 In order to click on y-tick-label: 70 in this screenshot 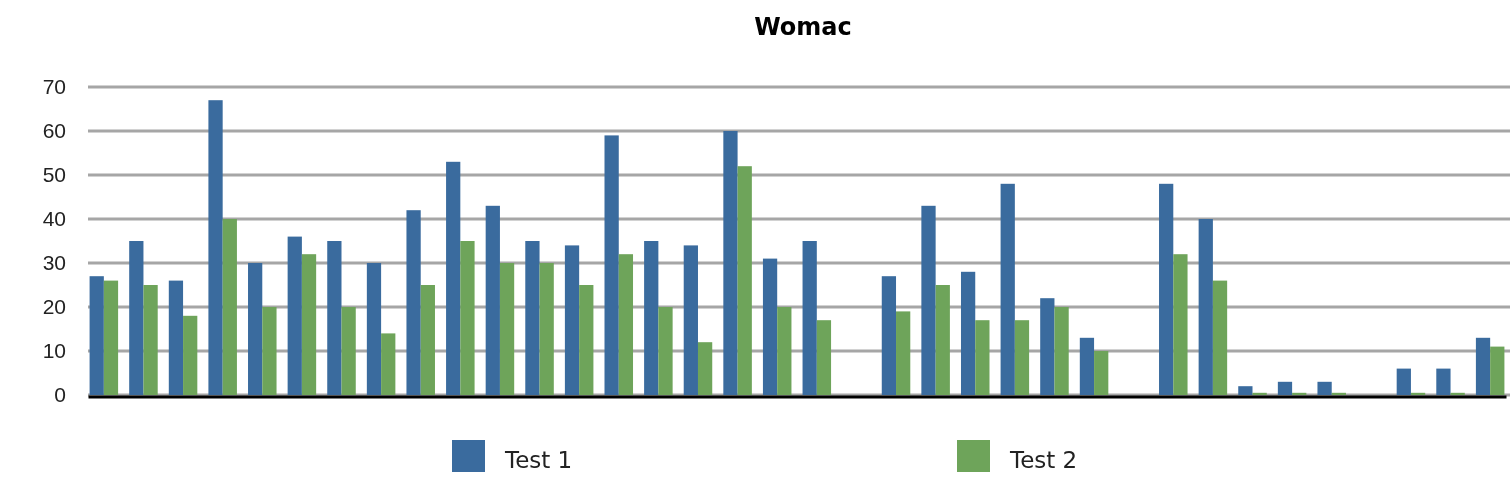, I will do `click(54, 87)`.